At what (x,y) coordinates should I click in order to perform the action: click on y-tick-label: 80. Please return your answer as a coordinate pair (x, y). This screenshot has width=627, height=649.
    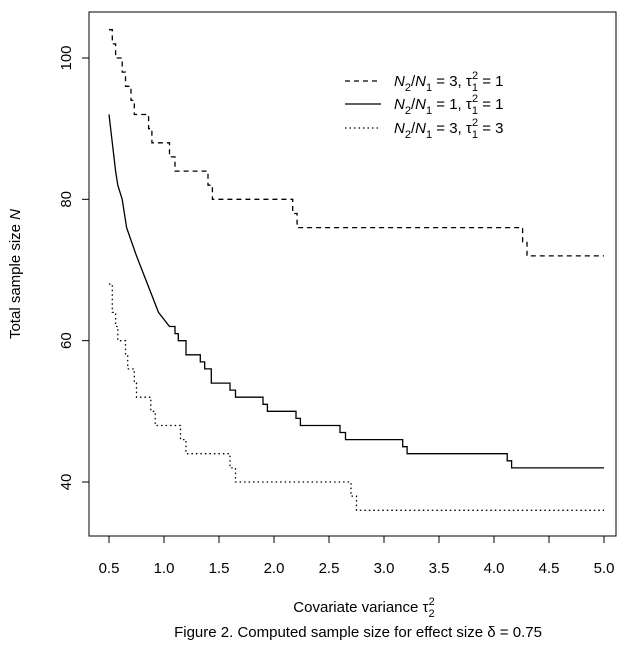
    Looking at the image, I should click on (66, 199).